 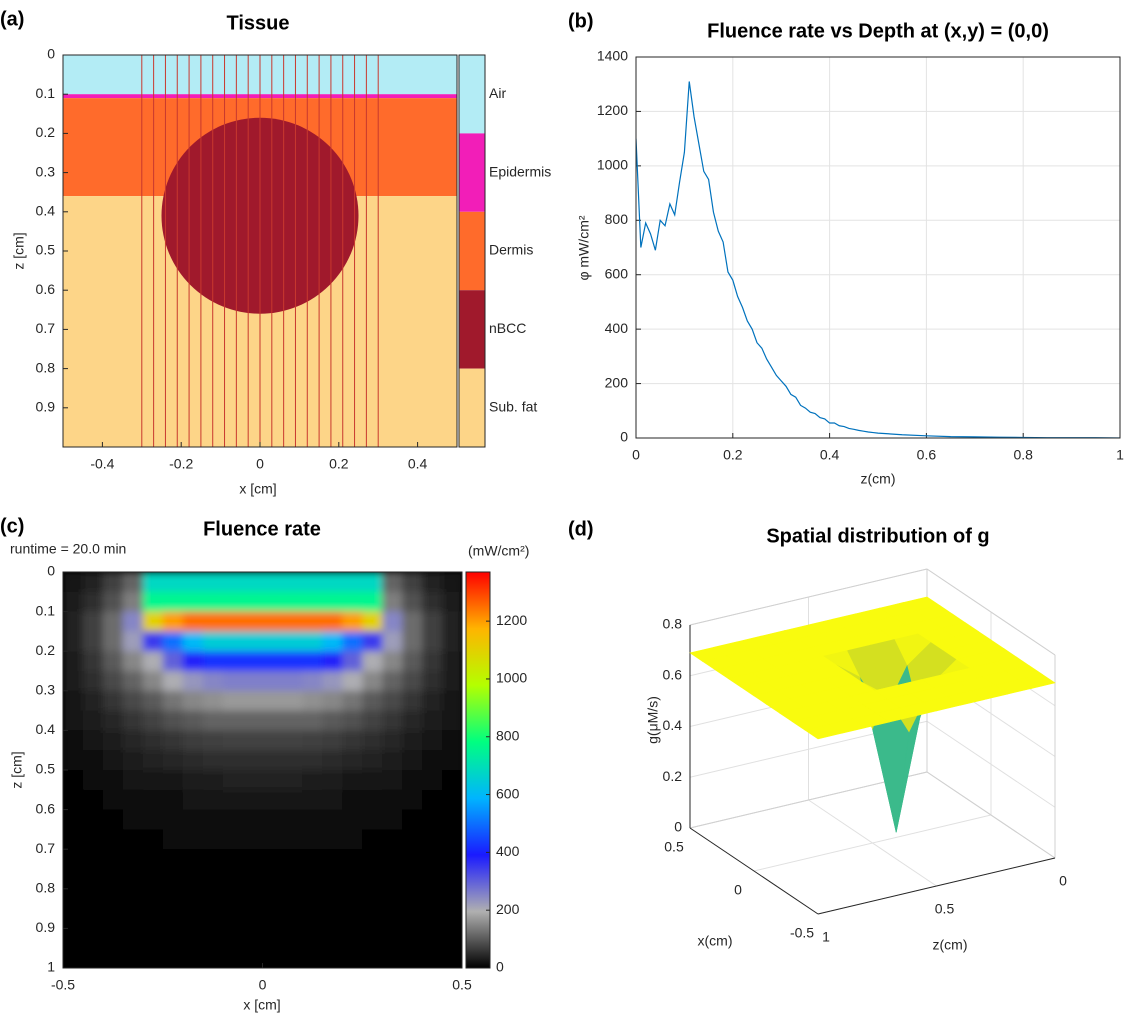 I want to click on y-tick-label: 1, so click(x=51, y=967).